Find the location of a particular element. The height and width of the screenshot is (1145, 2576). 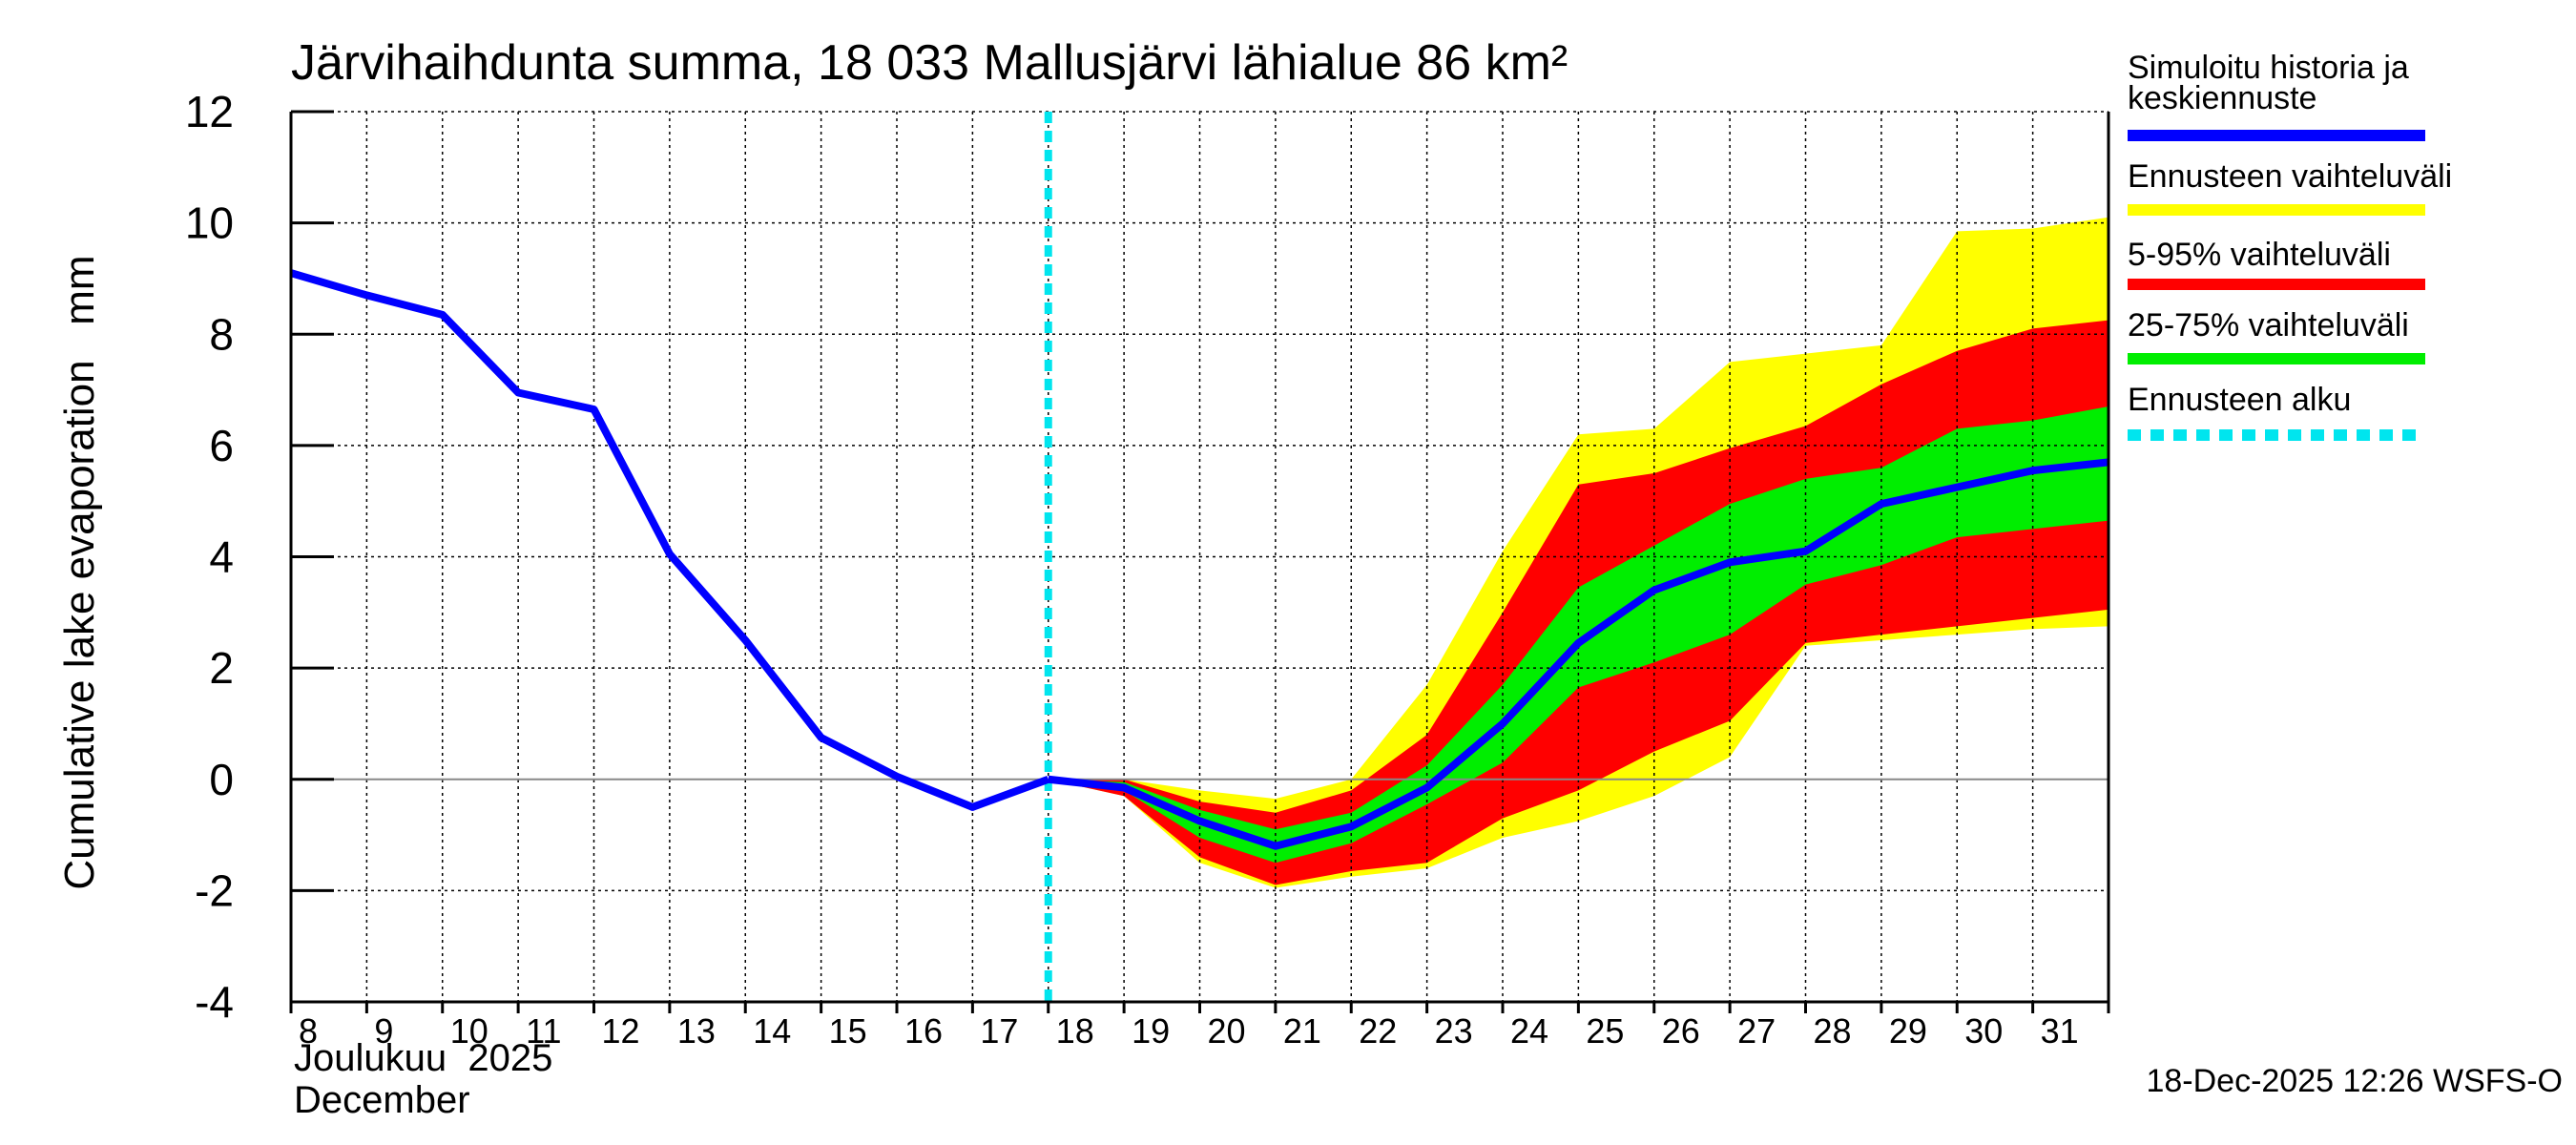

legend-label: Ennusteen vaihteluväli is located at coordinates (2290, 177).